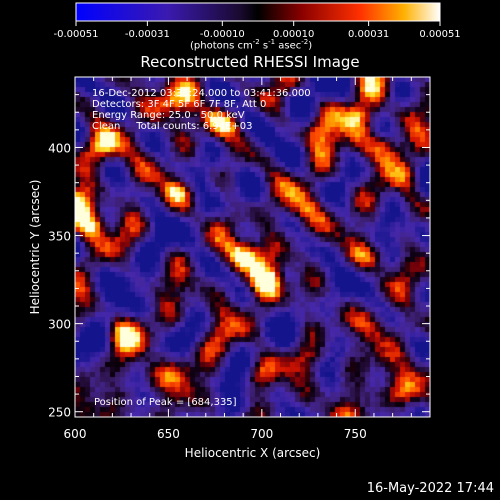  I want to click on y-axis-label: Heliocentric Y (arcsec), so click(35, 247).